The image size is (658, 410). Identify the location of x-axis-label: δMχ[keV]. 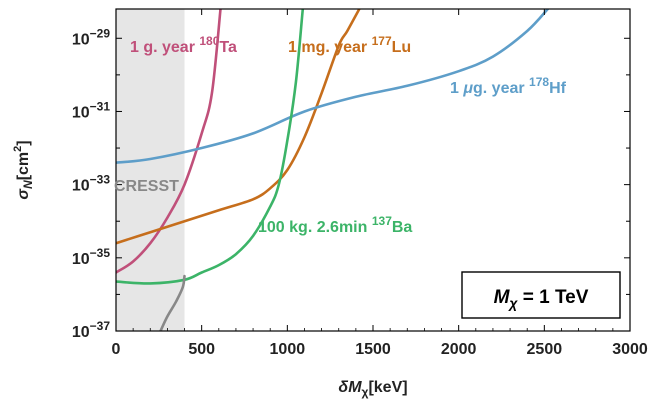
(372, 389).